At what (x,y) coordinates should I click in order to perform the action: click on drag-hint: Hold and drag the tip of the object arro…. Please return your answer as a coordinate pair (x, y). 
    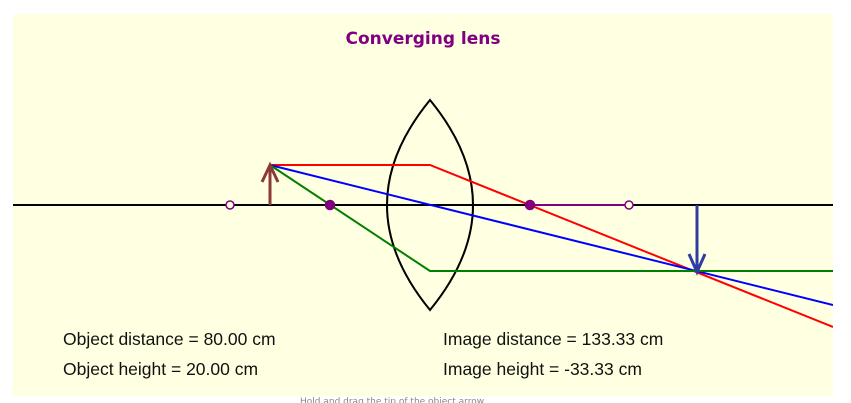
    Looking at the image, I should click on (392, 400).